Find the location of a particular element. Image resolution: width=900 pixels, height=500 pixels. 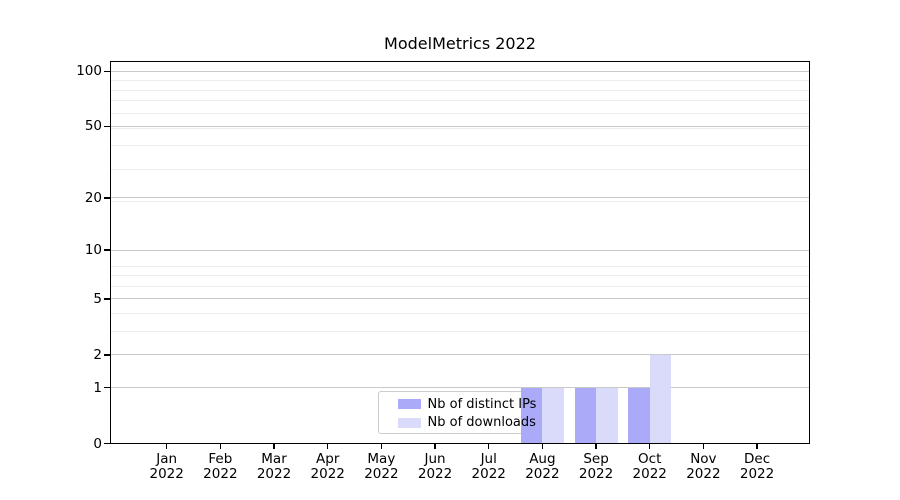

y-tick-label-2: 2 is located at coordinates (97, 354).